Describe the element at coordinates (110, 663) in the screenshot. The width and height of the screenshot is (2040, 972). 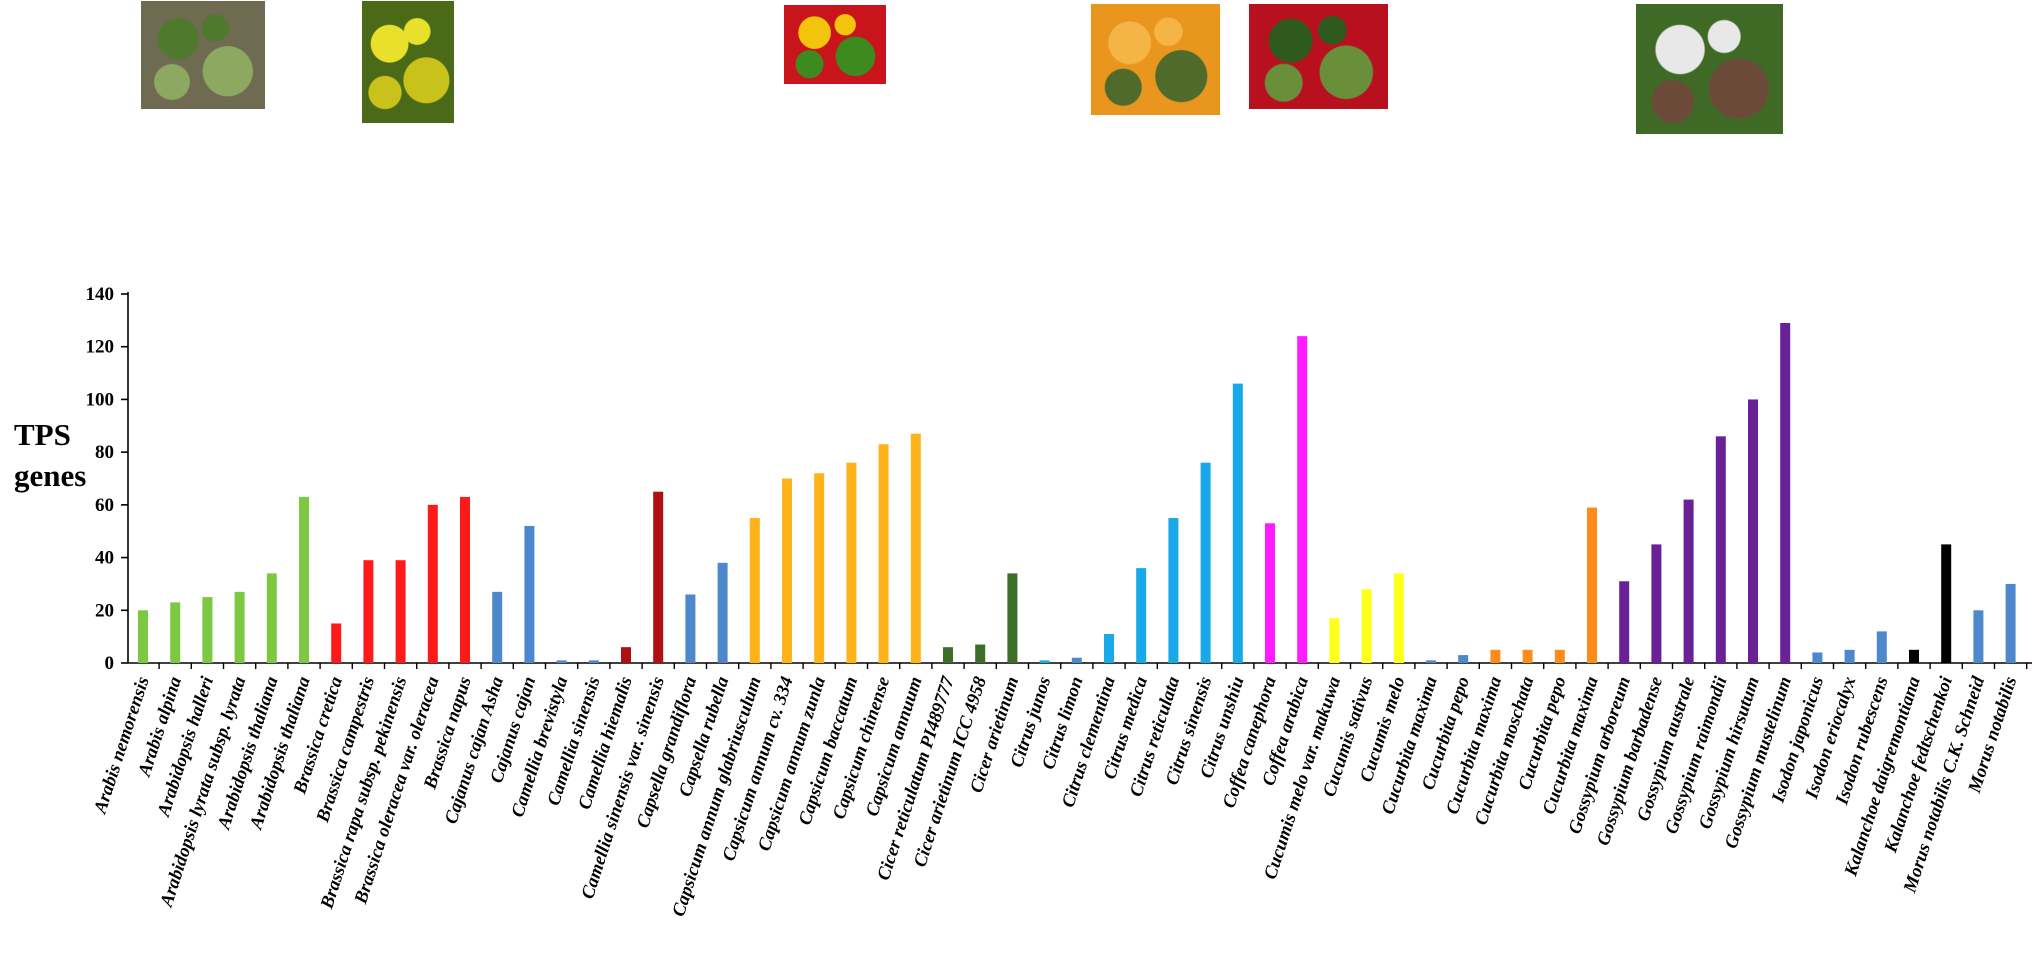
I see `y-tick-label: 0` at that location.